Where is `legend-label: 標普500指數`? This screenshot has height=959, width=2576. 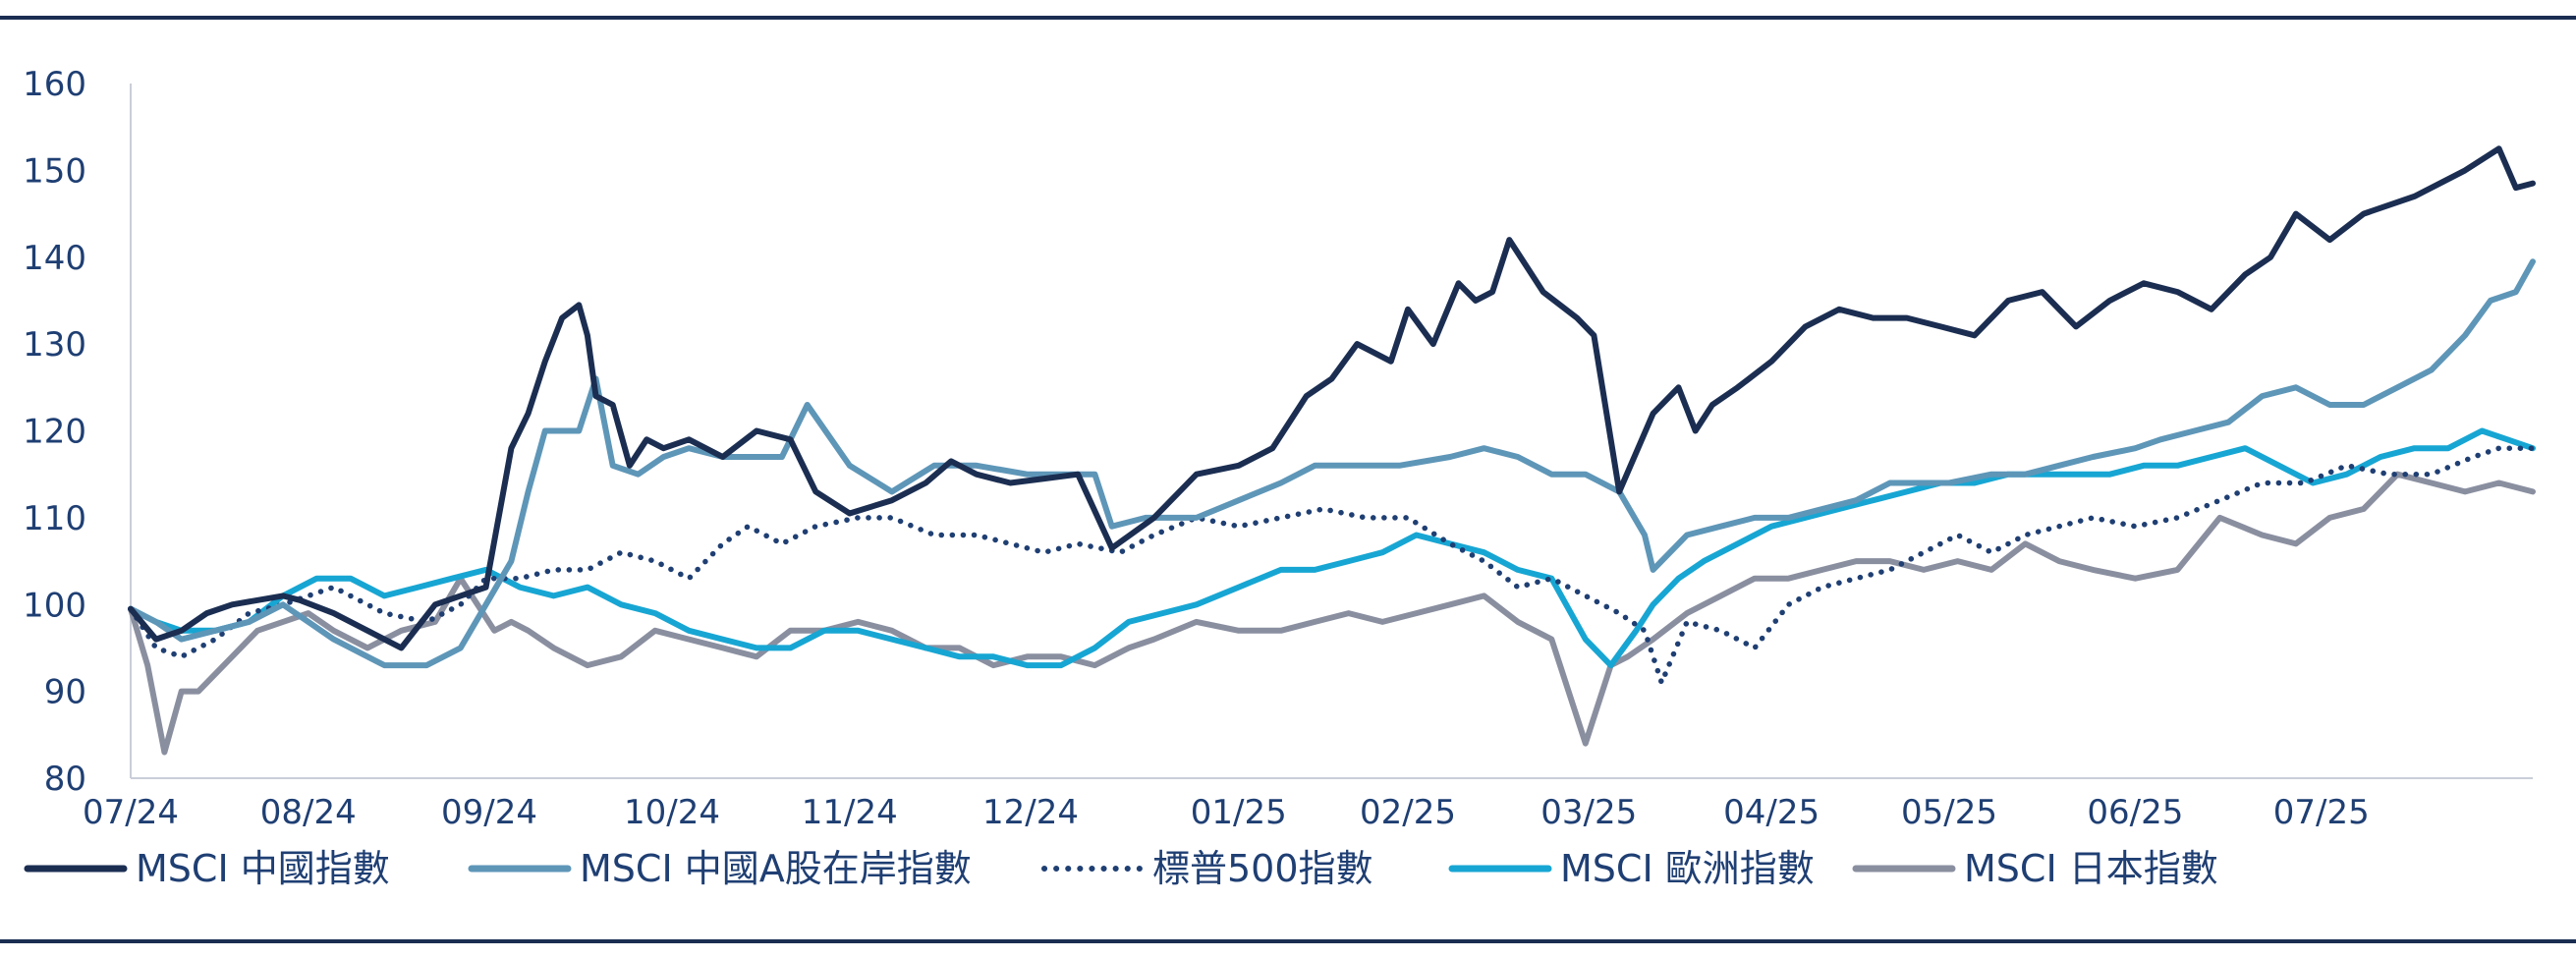 legend-label: 標普500指數 is located at coordinates (1262, 868).